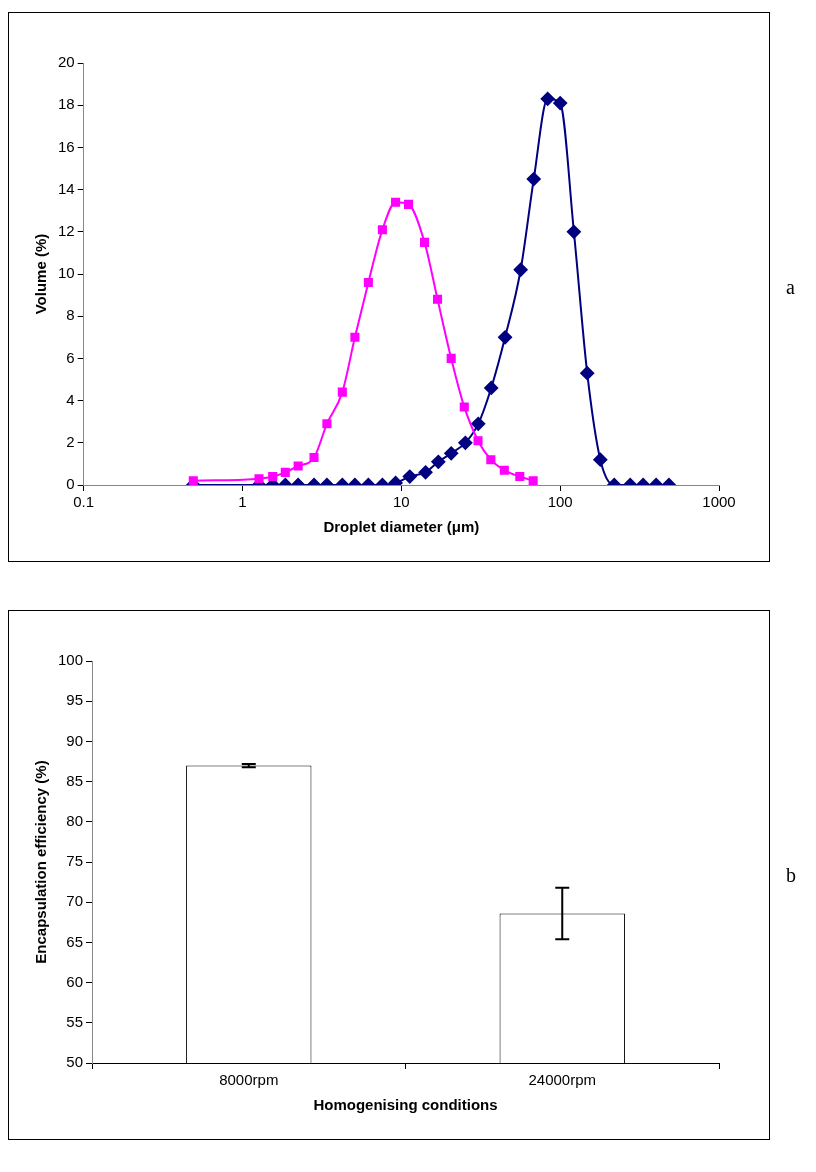  I want to click on y-tick-label: 4, so click(70, 399).